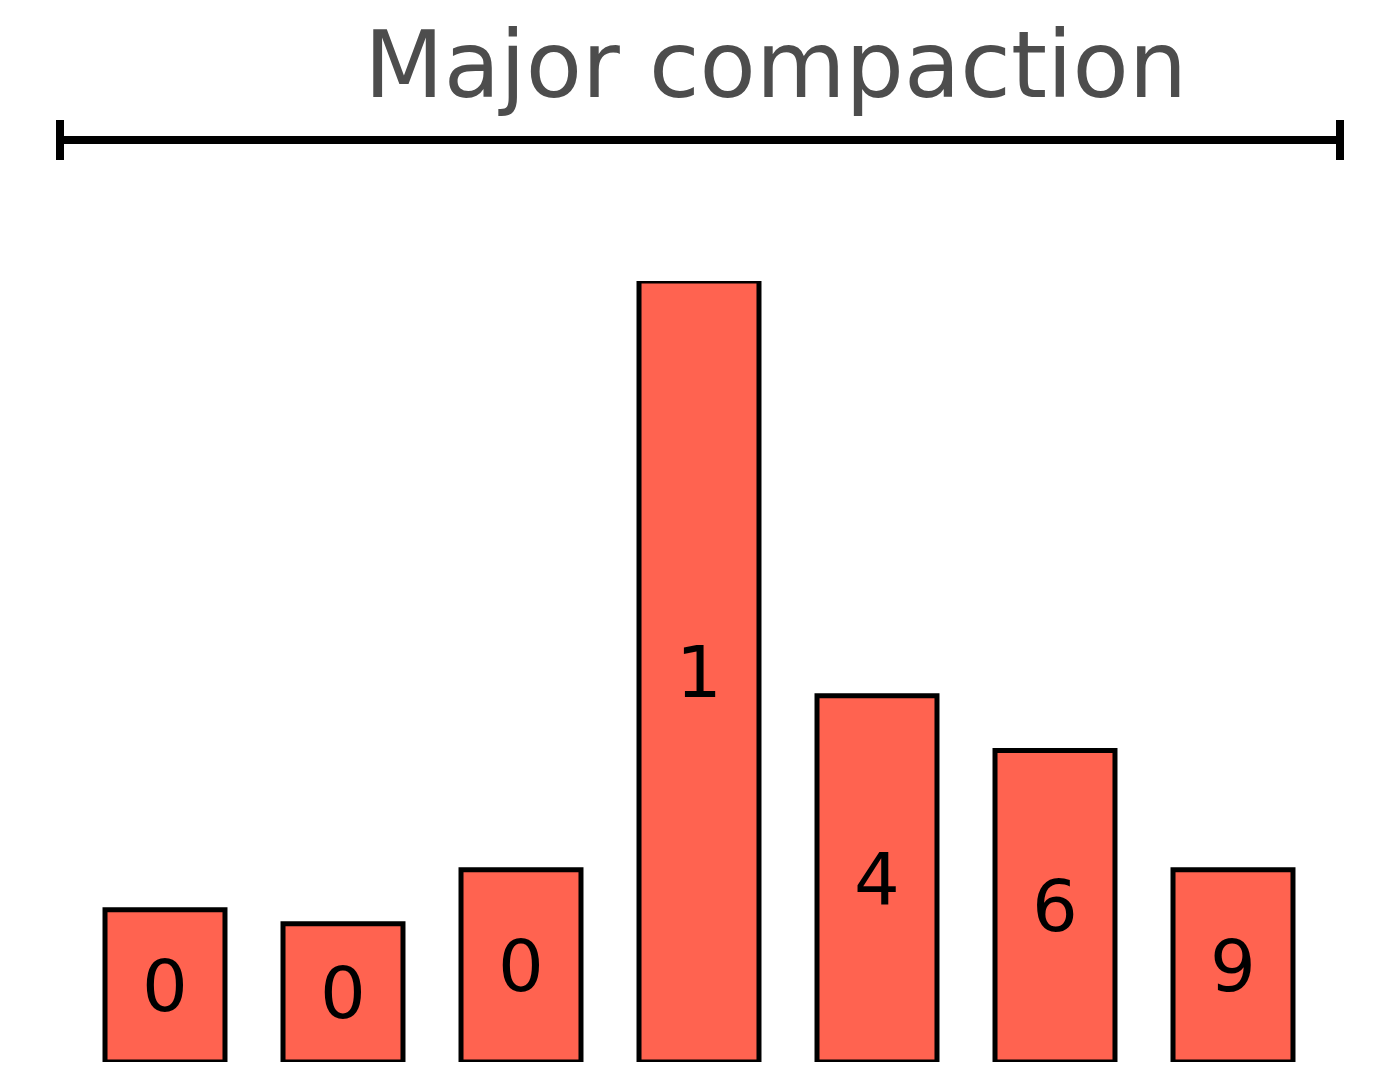 This screenshot has height=1067, width=1373. What do you see at coordinates (776, 66) in the screenshot?
I see `chart-title: Major compaction` at bounding box center [776, 66].